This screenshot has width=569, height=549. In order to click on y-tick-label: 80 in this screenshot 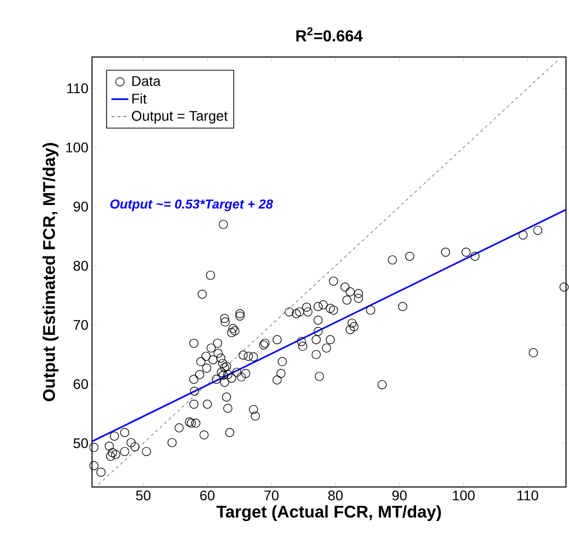, I will do `click(81, 265)`.